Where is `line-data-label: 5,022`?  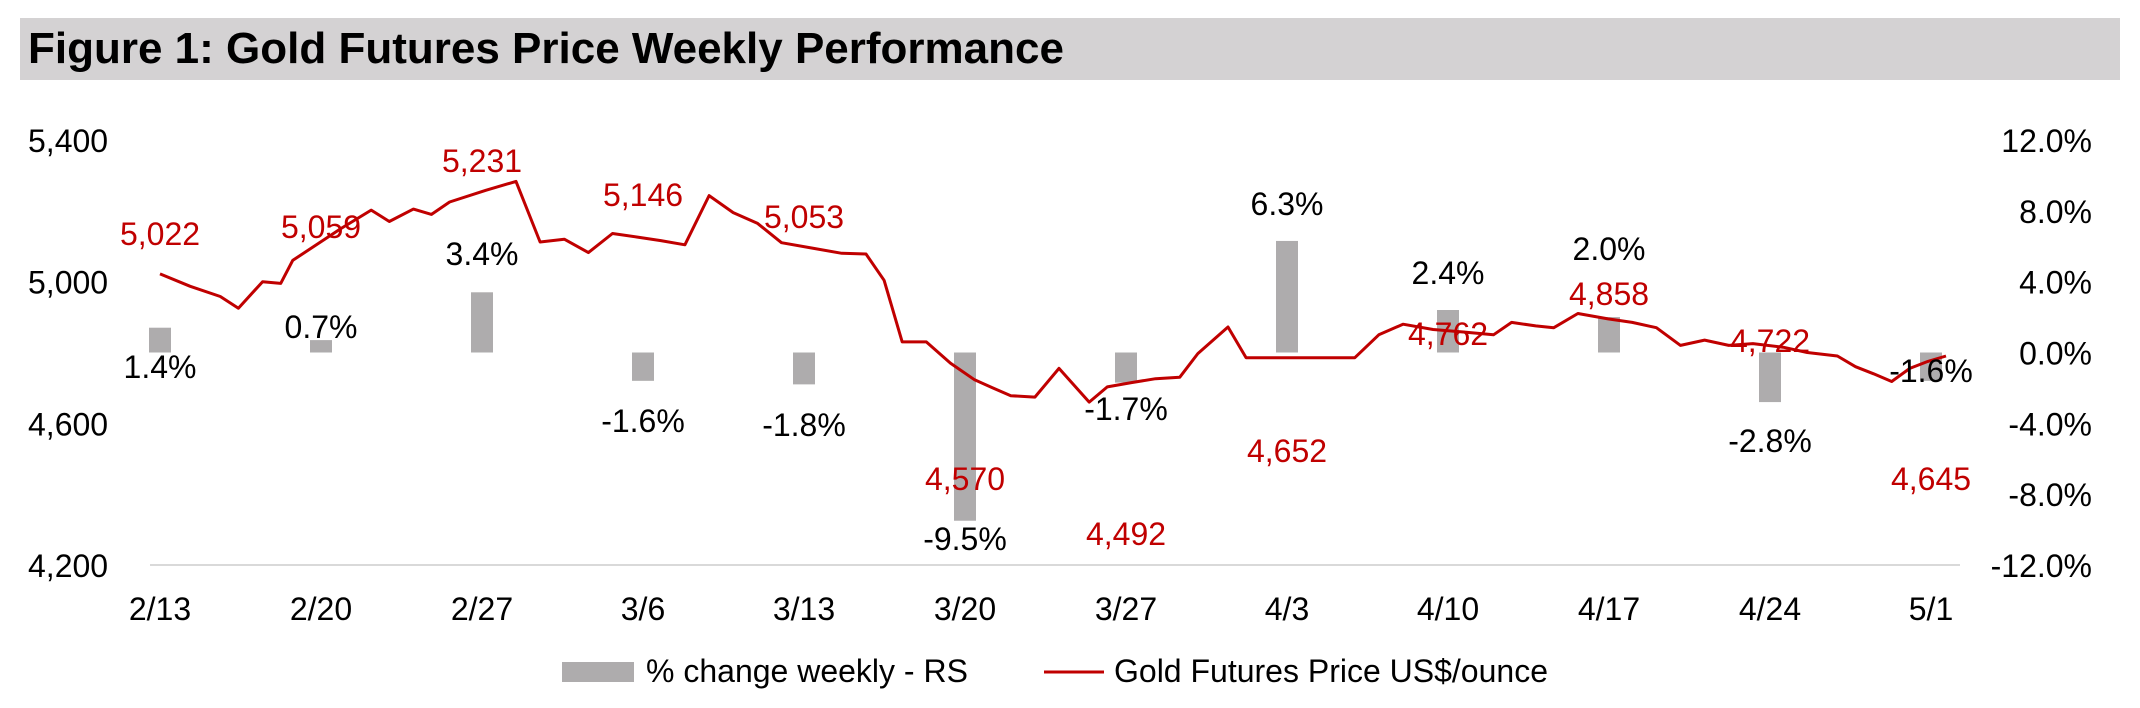 line-data-label: 5,022 is located at coordinates (160, 234).